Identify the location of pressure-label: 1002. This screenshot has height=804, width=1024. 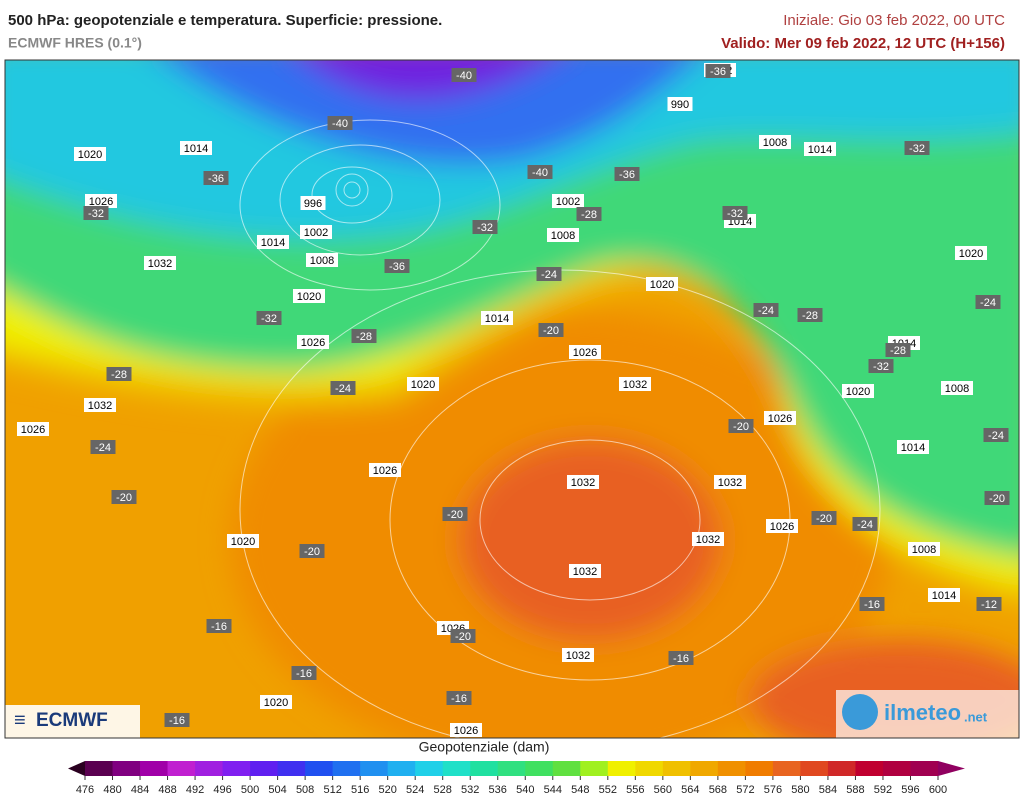
(316, 233).